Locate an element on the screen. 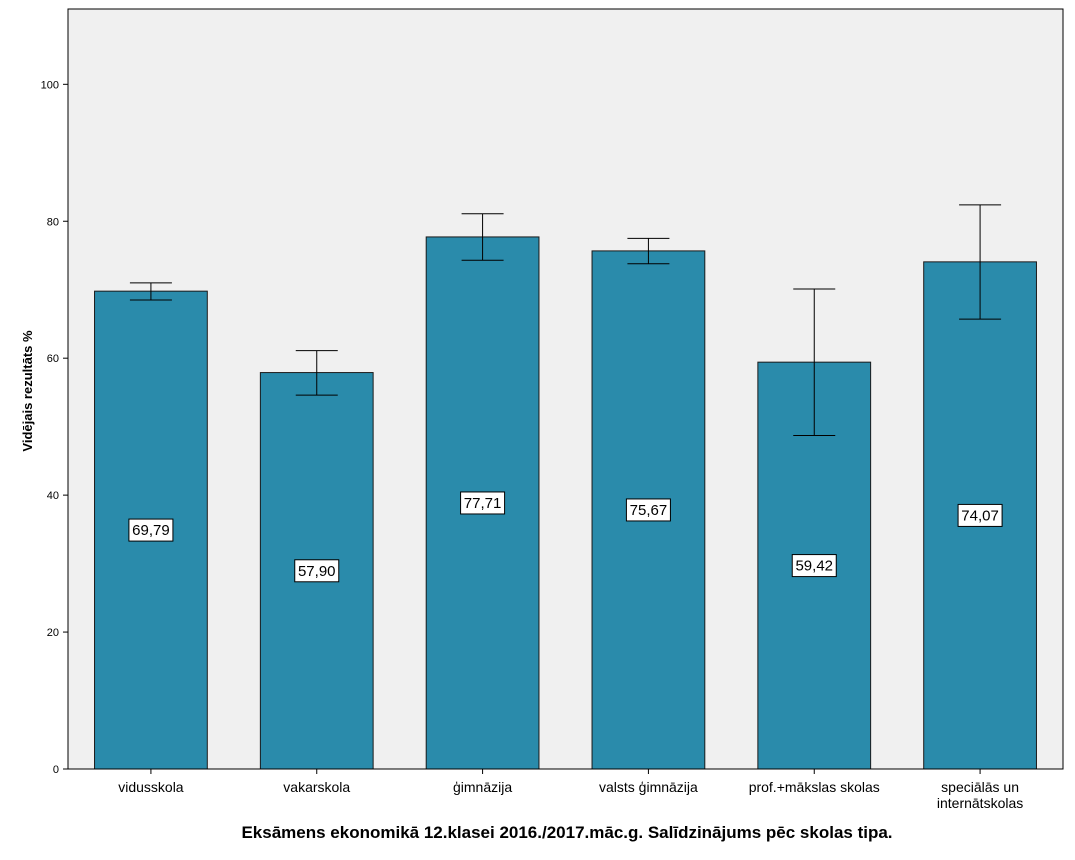 The width and height of the screenshot is (1075, 860). x-category-label: vakarskola is located at coordinates (316, 787).